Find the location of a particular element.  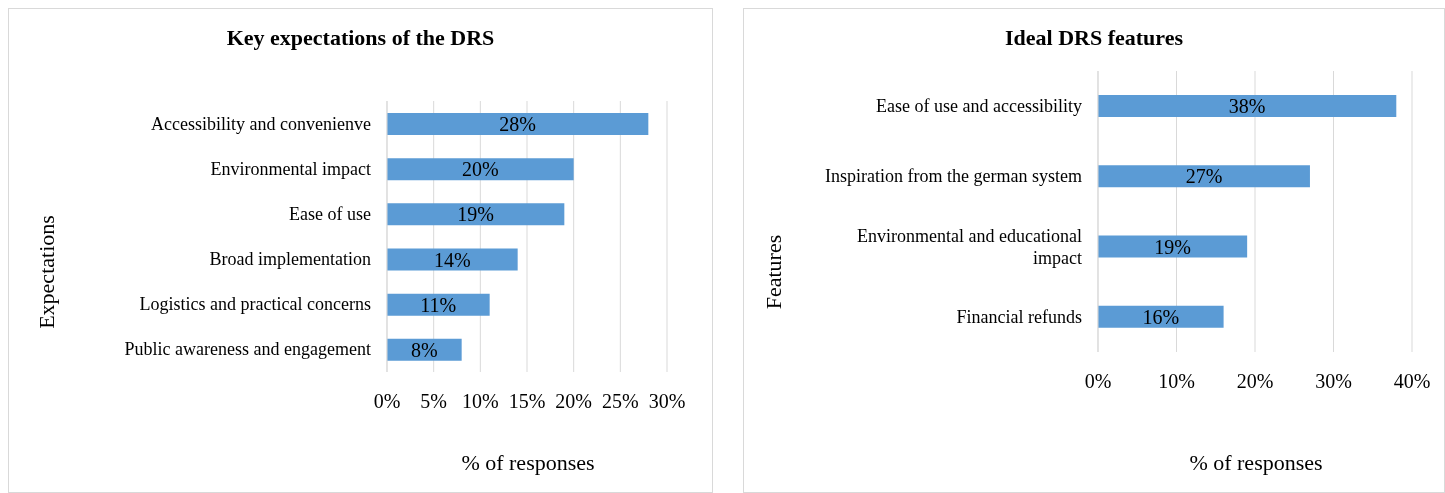

y-tick-label: Environmental impact is located at coordinates (290, 168).